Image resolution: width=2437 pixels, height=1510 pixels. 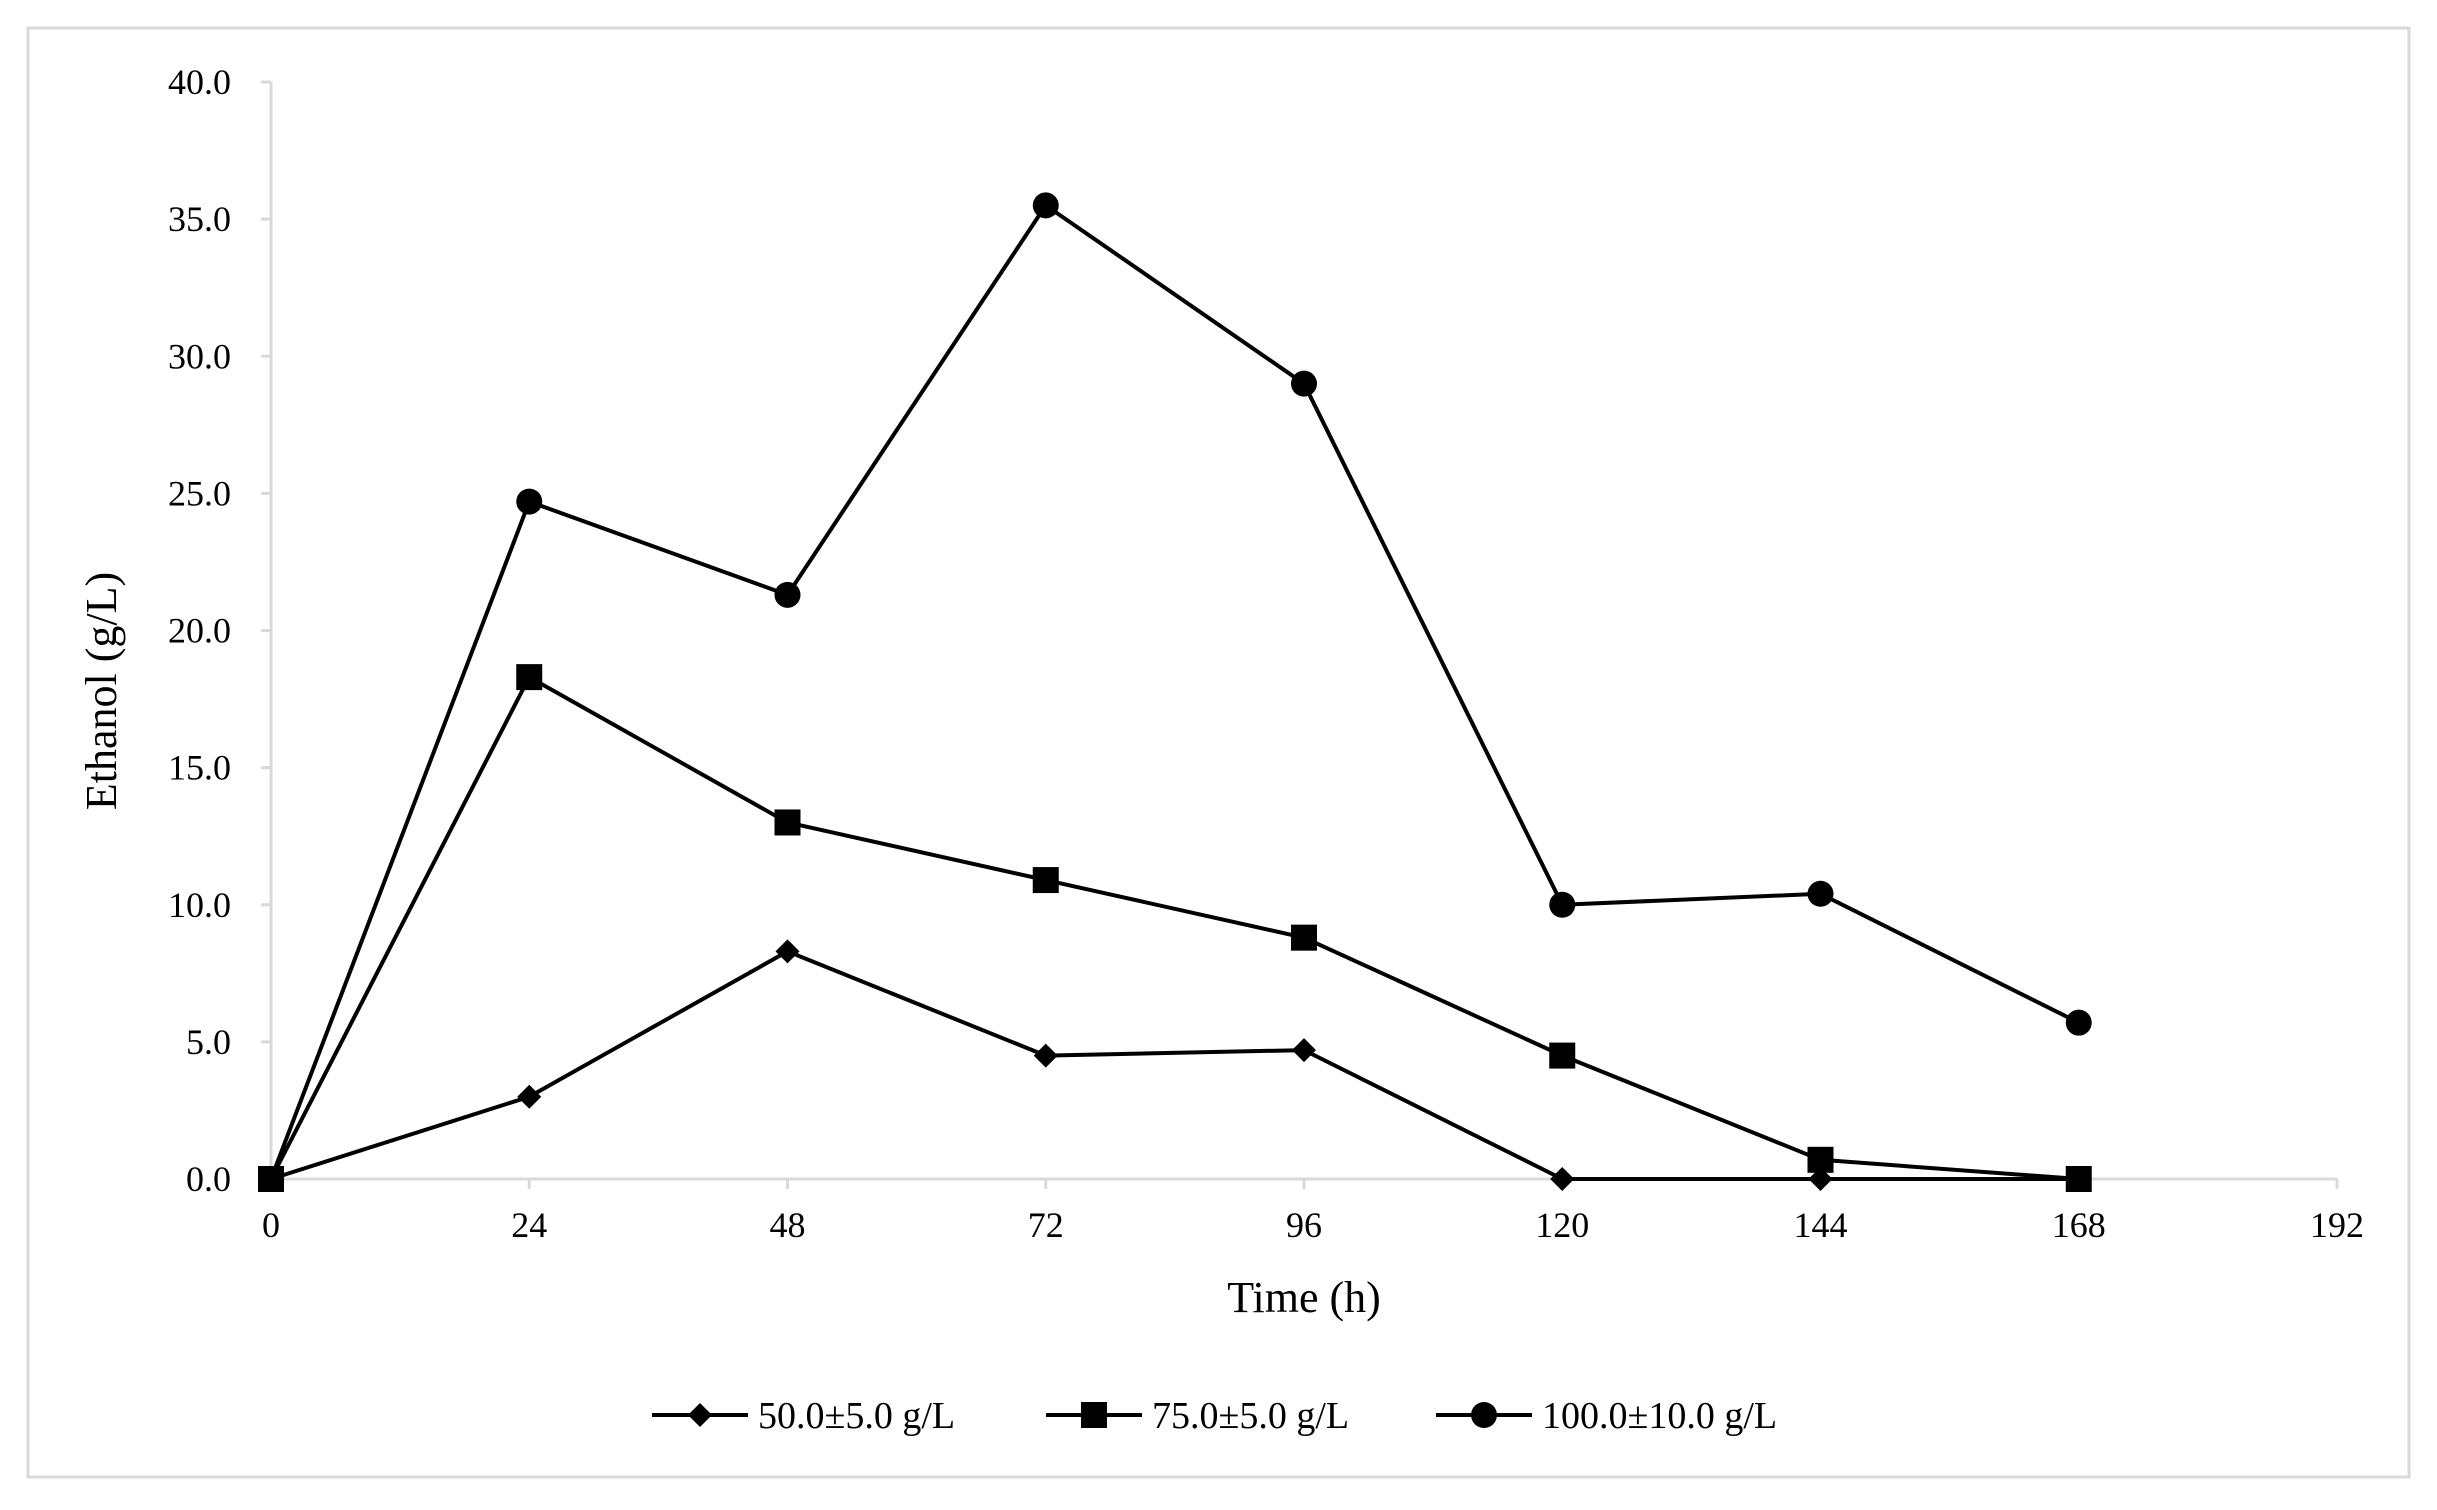 What do you see at coordinates (1046, 1225) in the screenshot?
I see `x-tick-label: 72` at bounding box center [1046, 1225].